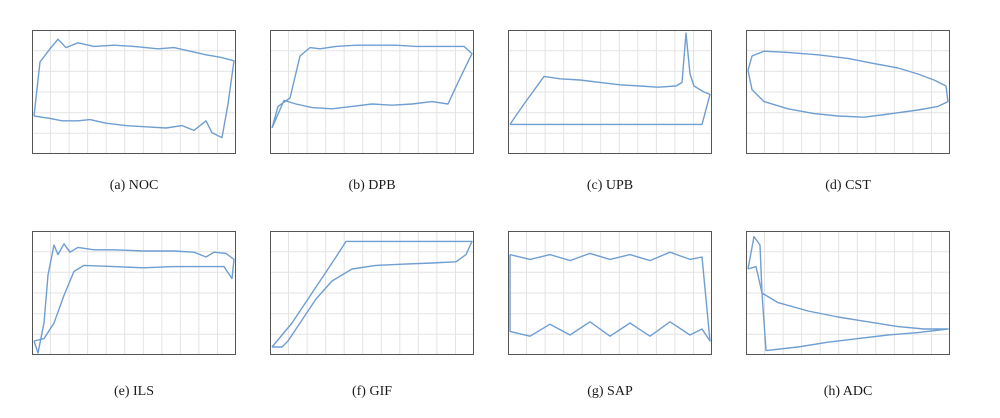 This screenshot has height=418, width=1000. I want to click on plot-cst, so click(848, 92).